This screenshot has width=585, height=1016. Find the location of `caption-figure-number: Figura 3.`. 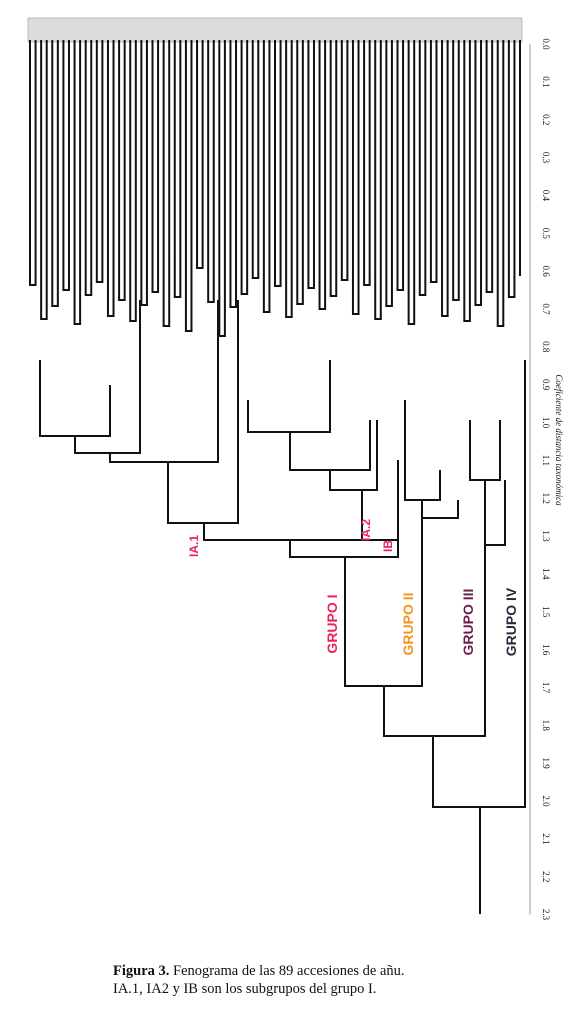

caption-figure-number: Figura 3. is located at coordinates (141, 971).